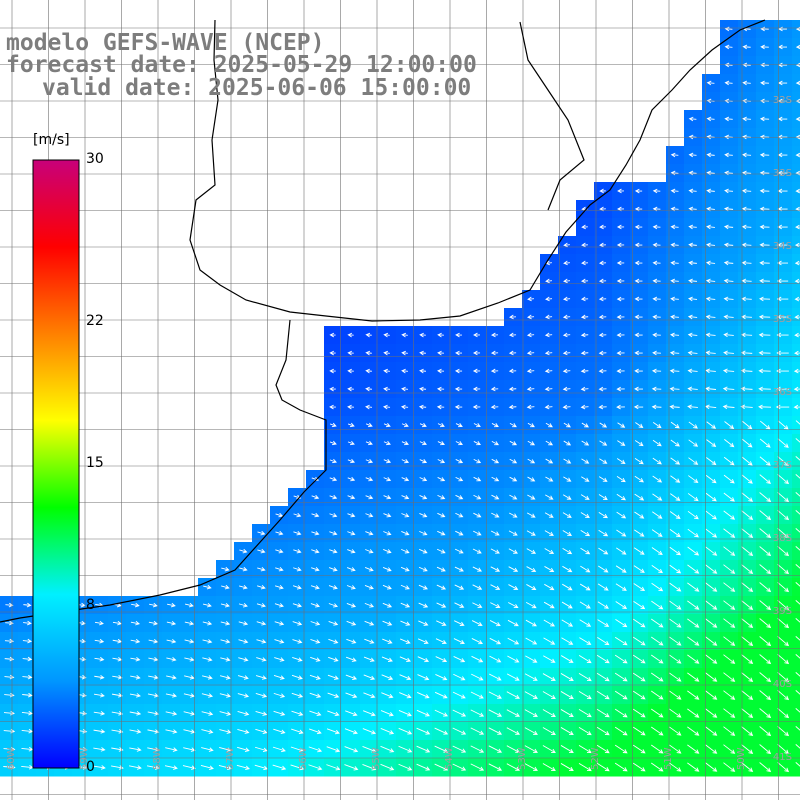  What do you see at coordinates (796, 29) in the screenshot?
I see `wind-speed-cell` at bounding box center [796, 29].